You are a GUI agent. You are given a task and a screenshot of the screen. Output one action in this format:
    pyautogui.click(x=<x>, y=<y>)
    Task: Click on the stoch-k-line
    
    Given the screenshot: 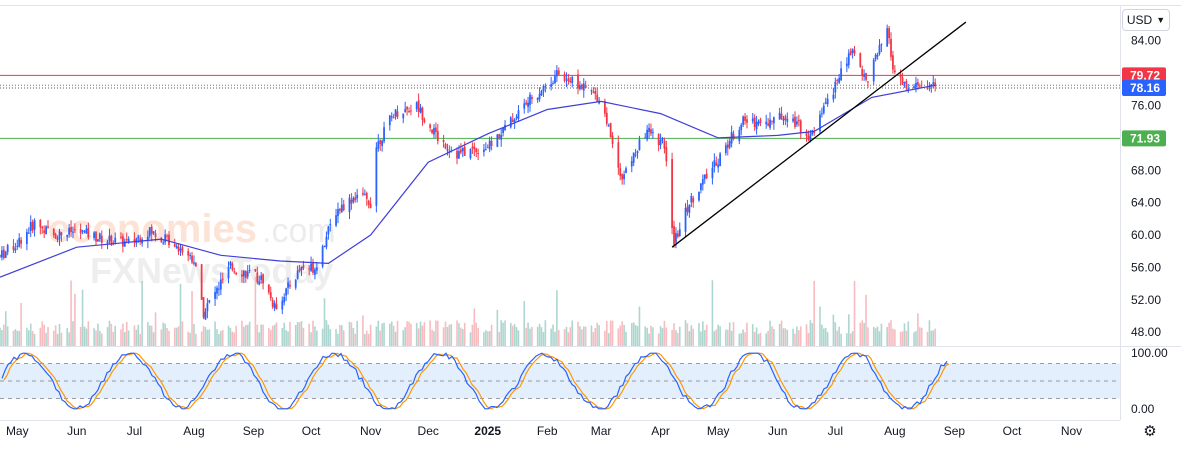 What is the action you would take?
    pyautogui.click(x=474, y=381)
    